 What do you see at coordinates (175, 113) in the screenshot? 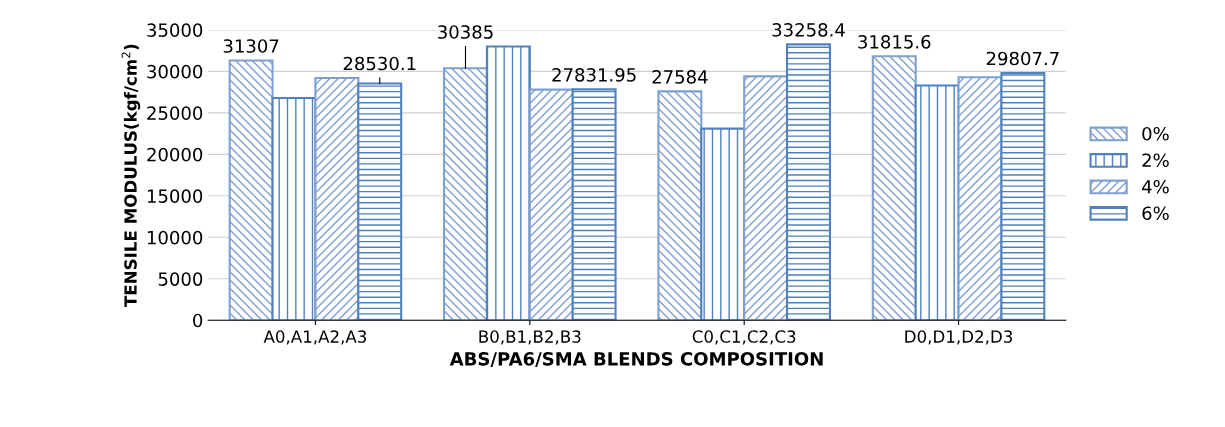
I see `y-tick-label: 25000` at bounding box center [175, 113].